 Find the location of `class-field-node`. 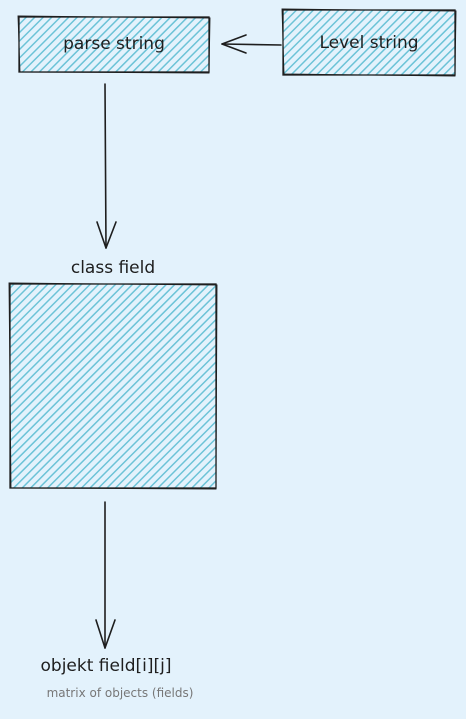

class-field-node is located at coordinates (113, 386).